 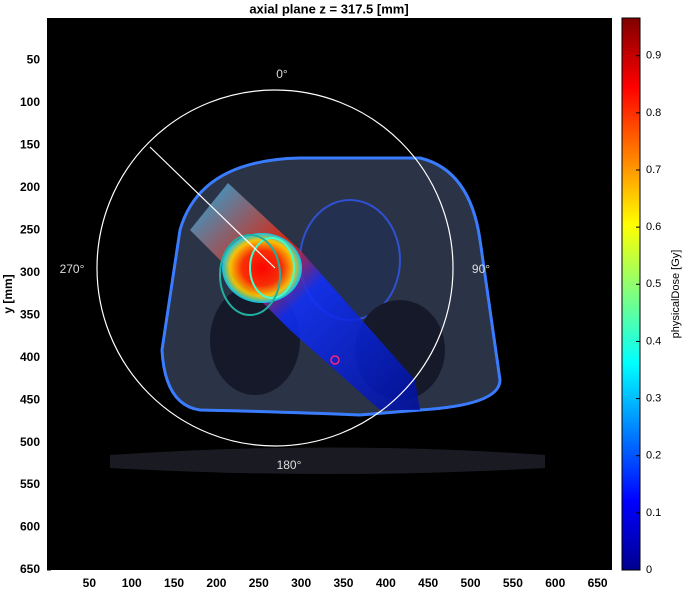 What do you see at coordinates (653, 227) in the screenshot?
I see `colorbar-tick-label: 0.6` at bounding box center [653, 227].